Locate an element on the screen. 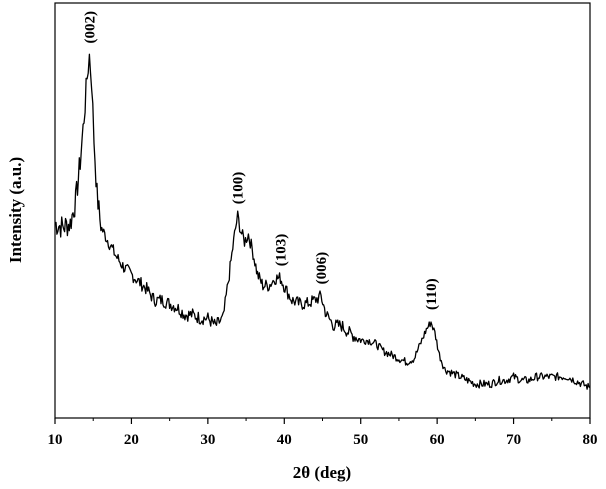  peak-label-006: (006) is located at coordinates (322, 268).